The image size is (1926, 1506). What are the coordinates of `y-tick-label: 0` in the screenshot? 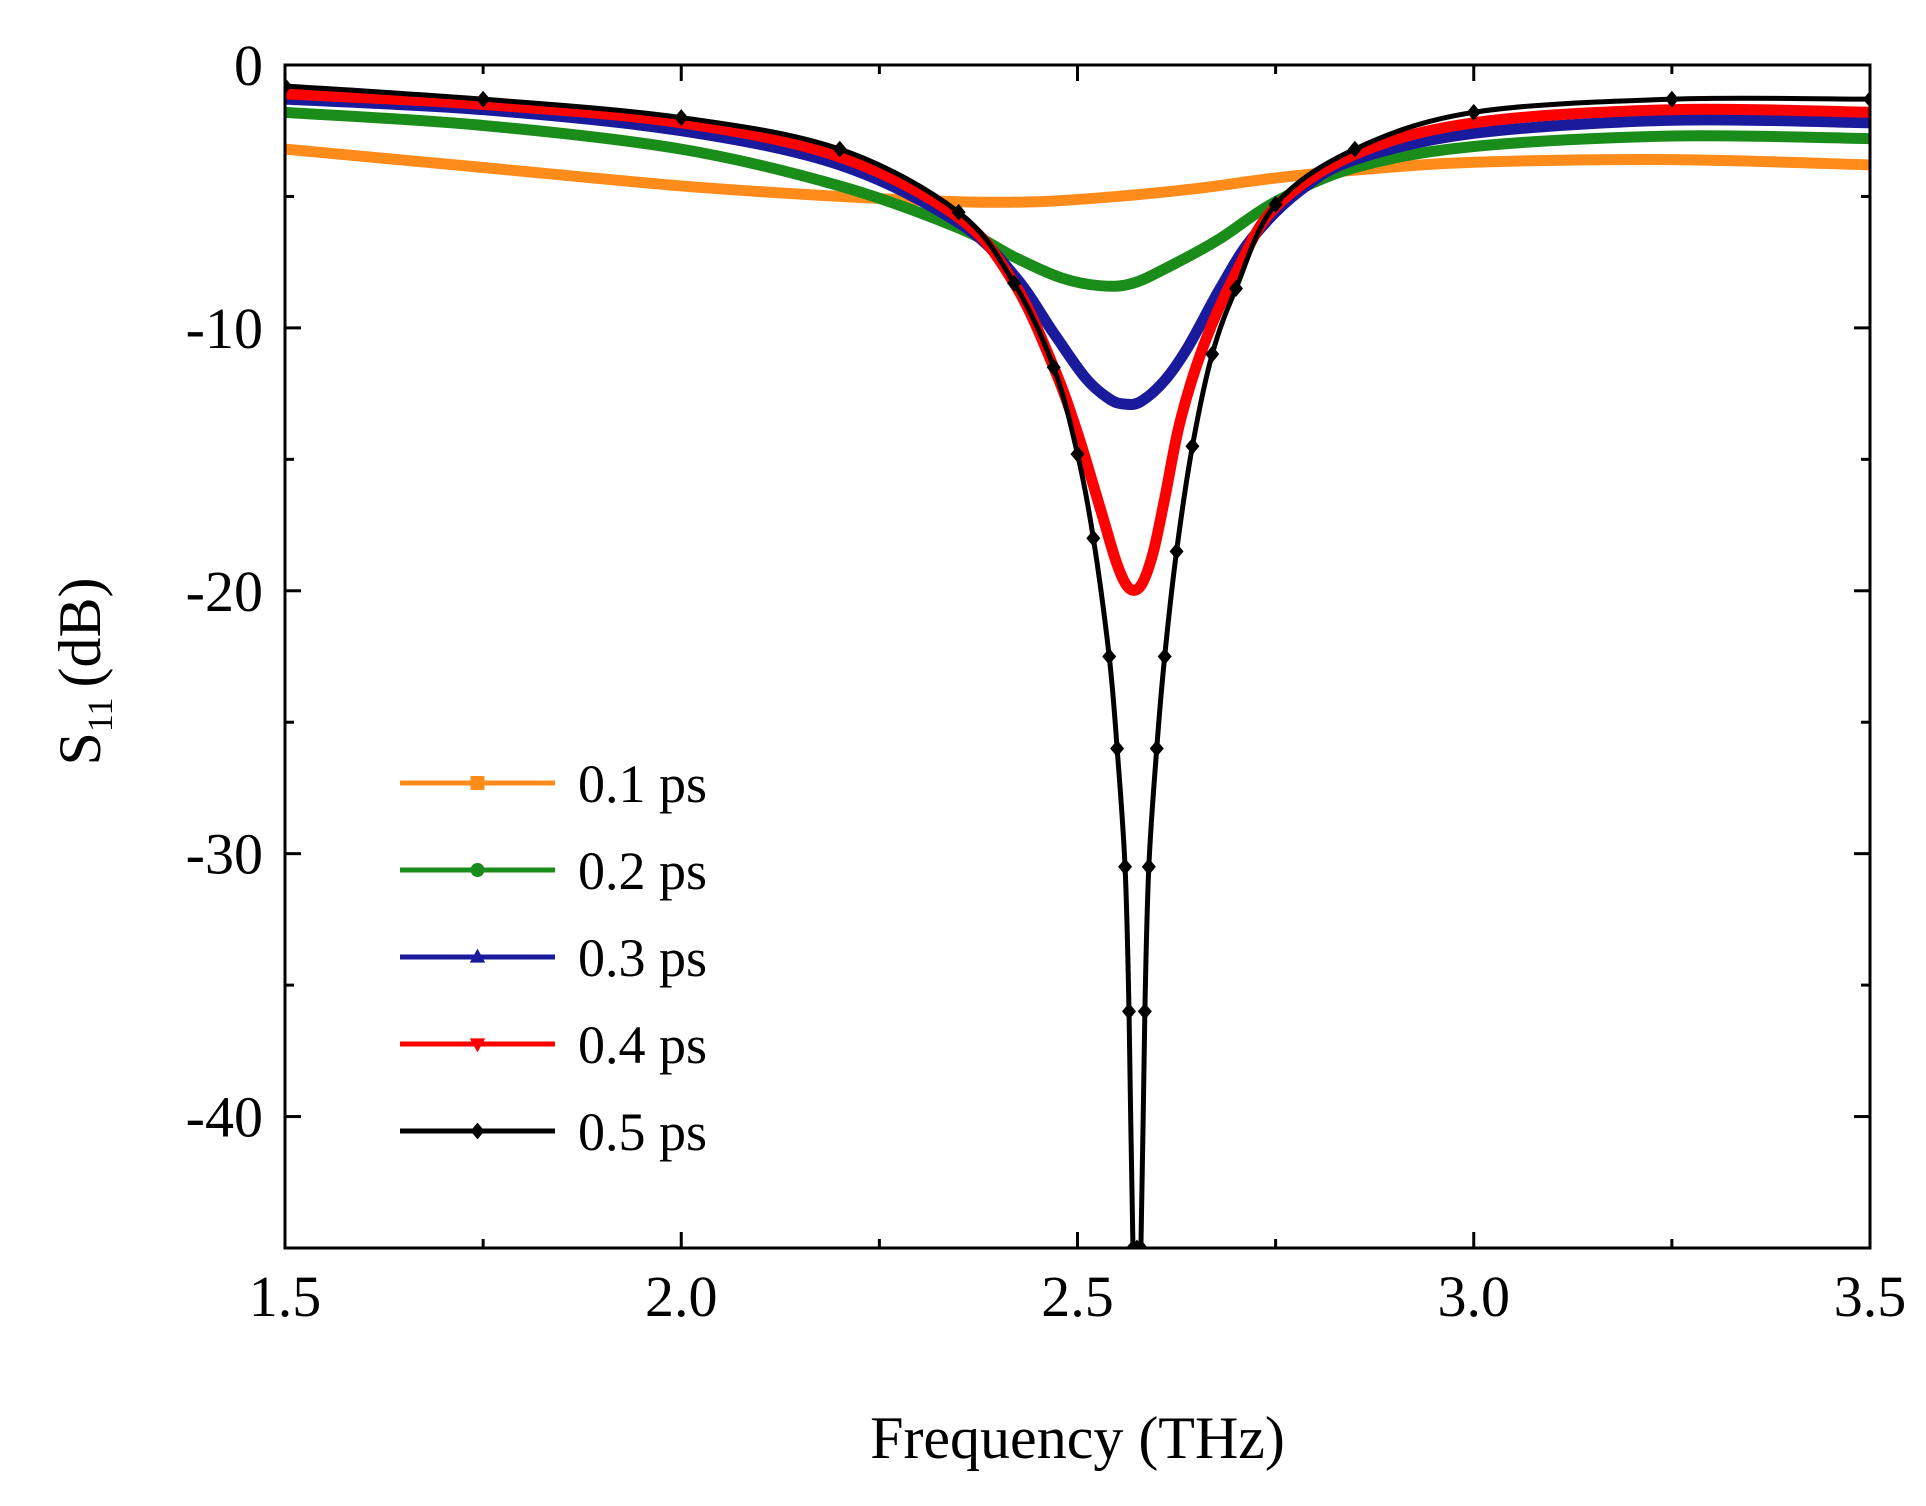 It's located at (248, 65).